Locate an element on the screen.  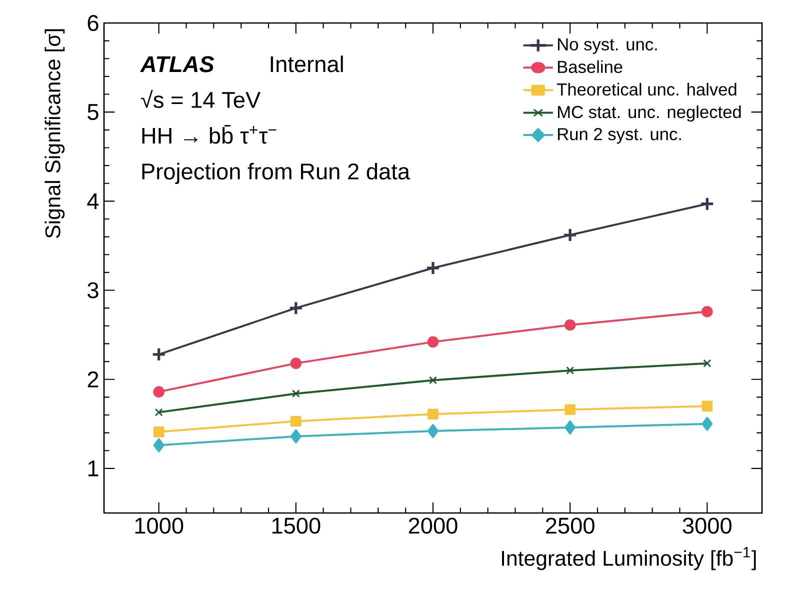
legend-label: Theoretical unc. halved is located at coordinates (646, 89).